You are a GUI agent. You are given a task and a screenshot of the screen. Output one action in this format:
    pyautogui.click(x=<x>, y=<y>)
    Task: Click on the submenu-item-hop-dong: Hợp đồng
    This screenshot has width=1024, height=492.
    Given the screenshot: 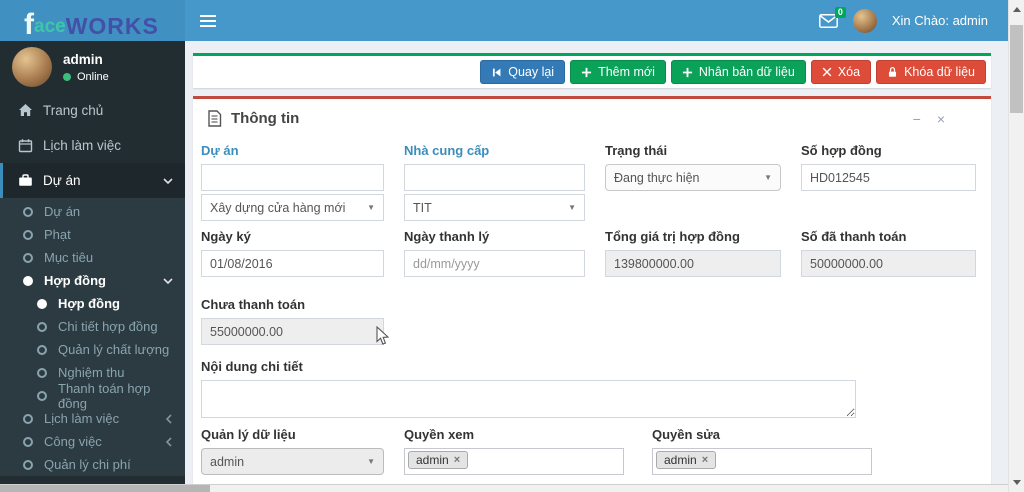 What is the action you would take?
    pyautogui.click(x=92, y=280)
    